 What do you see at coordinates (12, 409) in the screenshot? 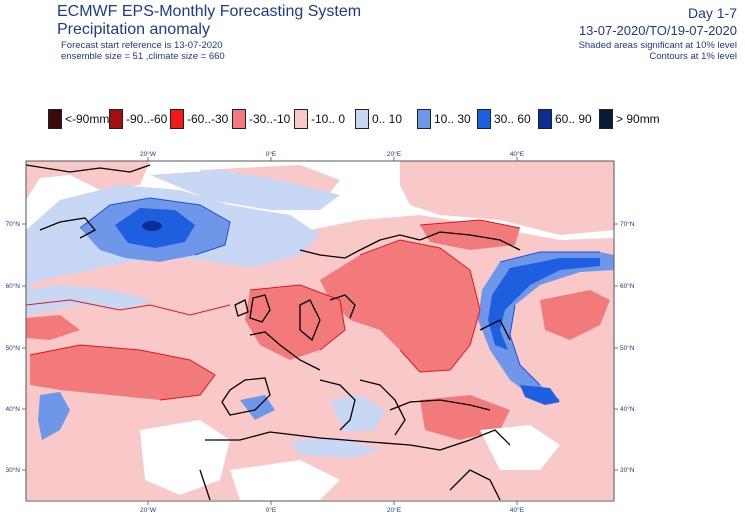
I see `lat-label-left: 40°N` at bounding box center [12, 409].